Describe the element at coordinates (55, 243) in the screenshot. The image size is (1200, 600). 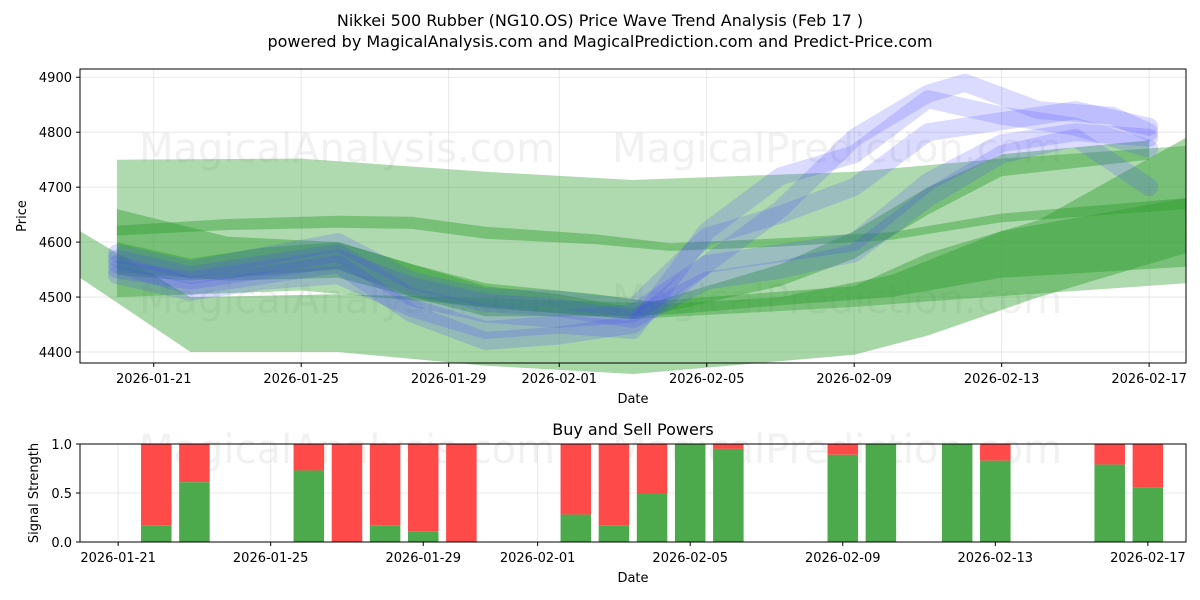
I see `price-y-tick-label: 4600` at that location.